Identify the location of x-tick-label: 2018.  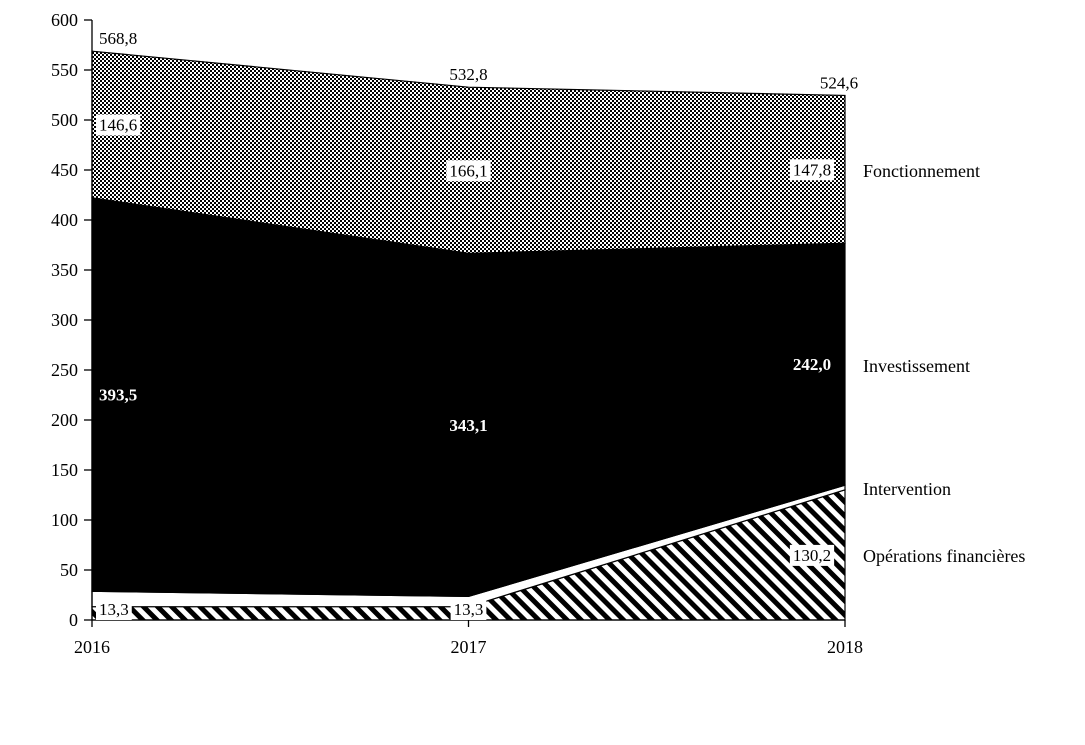
(845, 647).